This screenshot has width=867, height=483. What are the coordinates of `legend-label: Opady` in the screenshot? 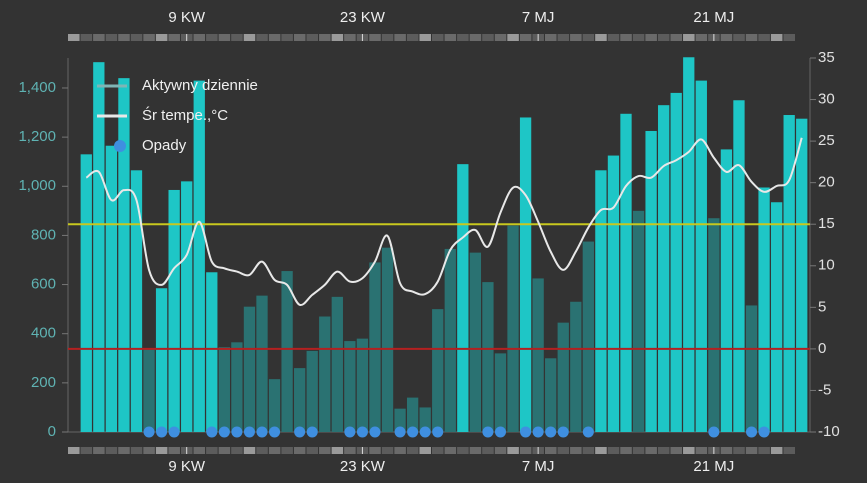 It's located at (164, 145).